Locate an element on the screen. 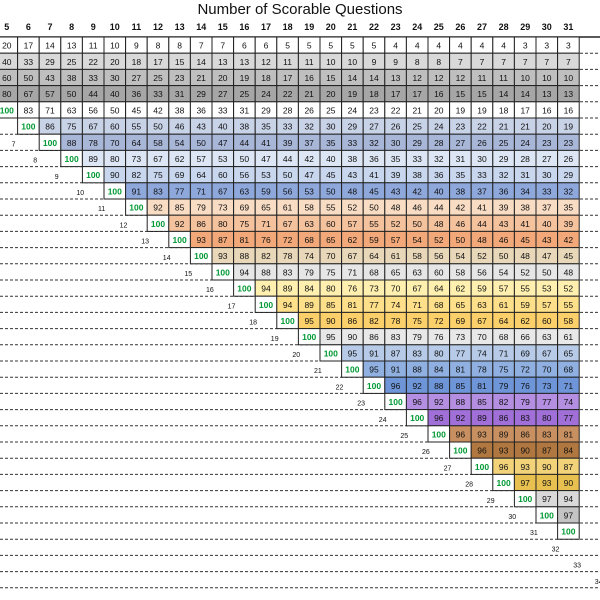  data-label: 36 is located at coordinates (374, 159).